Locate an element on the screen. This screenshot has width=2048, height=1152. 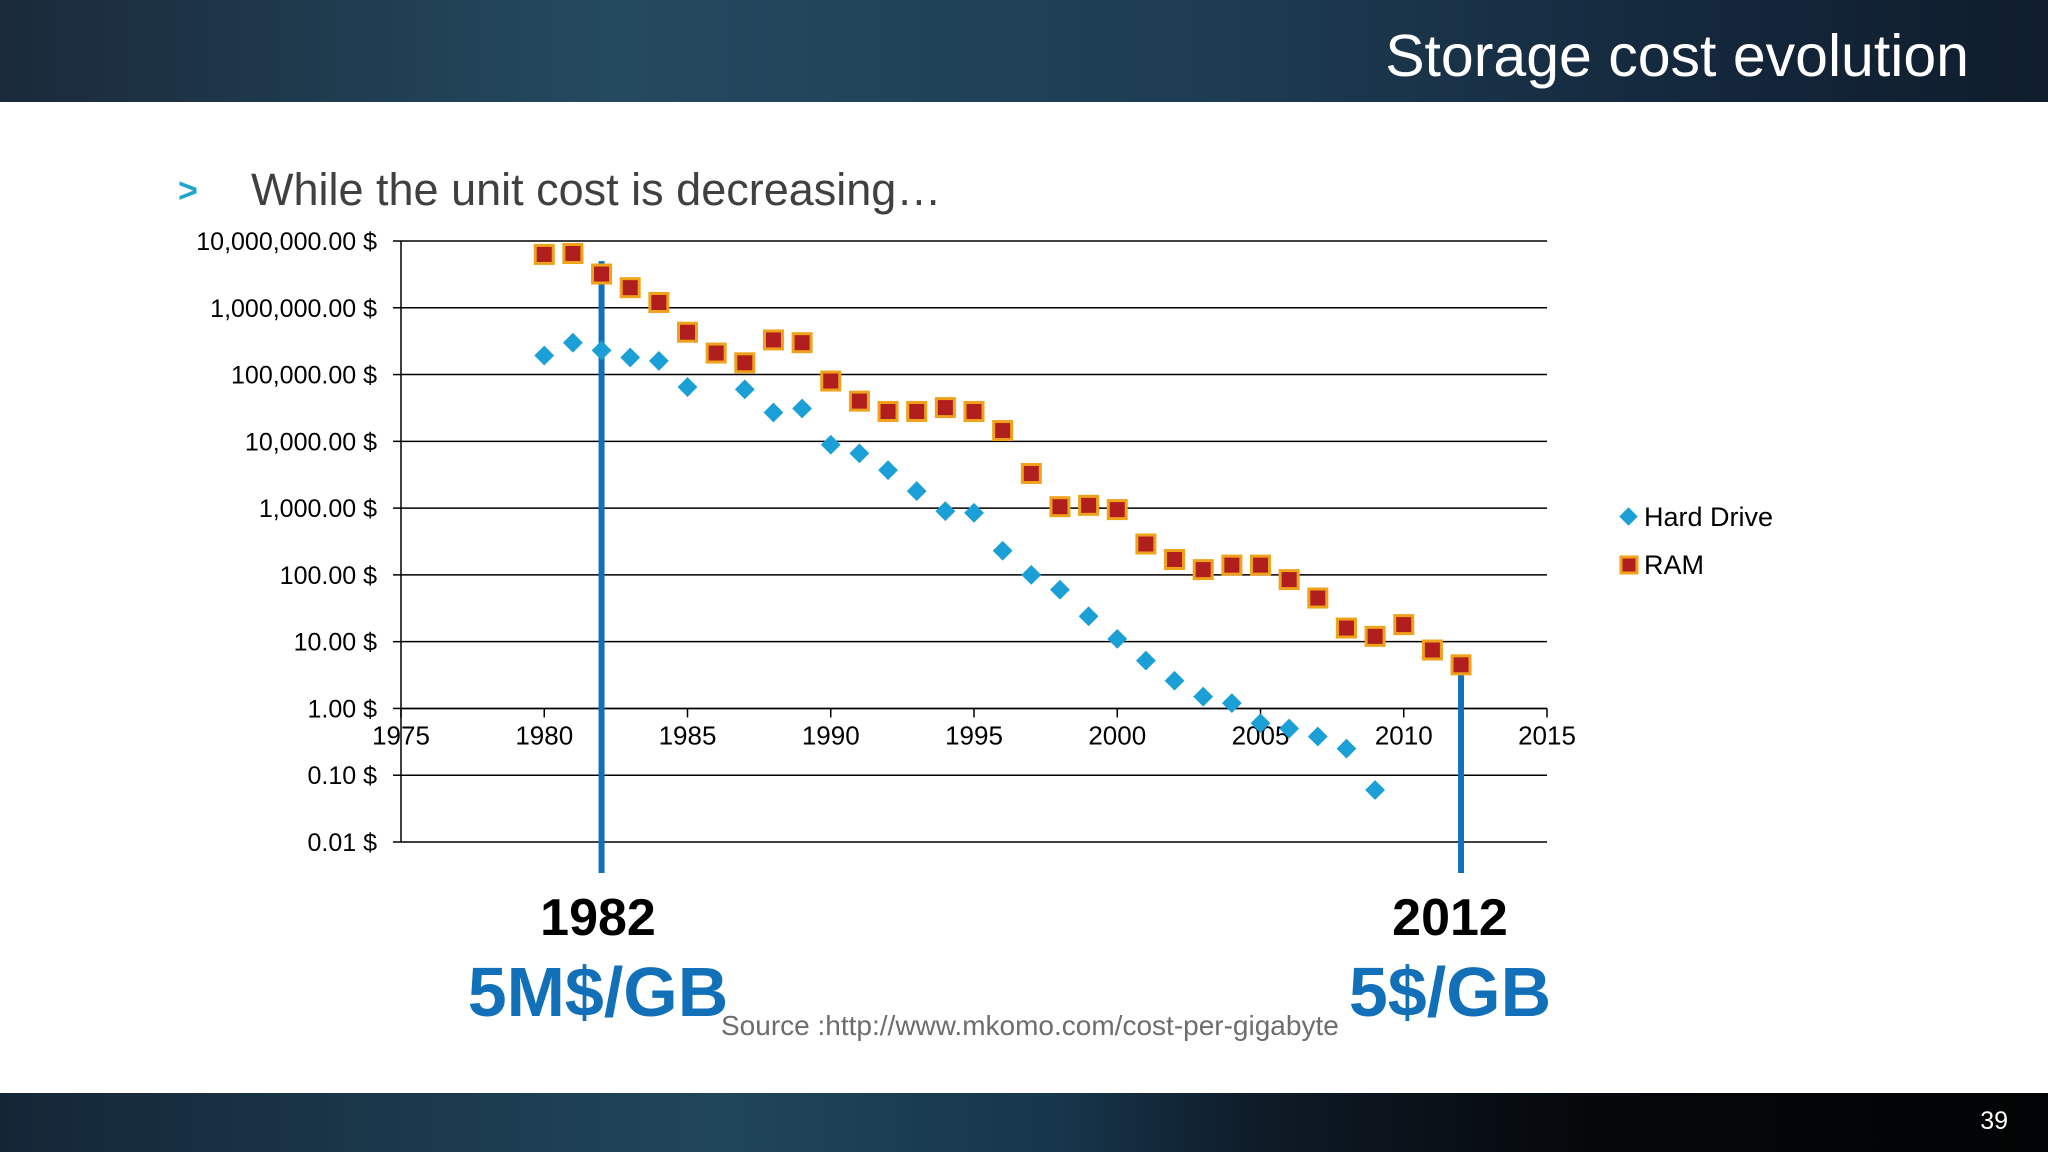
x-tick-label: 2015 is located at coordinates (1547, 735).